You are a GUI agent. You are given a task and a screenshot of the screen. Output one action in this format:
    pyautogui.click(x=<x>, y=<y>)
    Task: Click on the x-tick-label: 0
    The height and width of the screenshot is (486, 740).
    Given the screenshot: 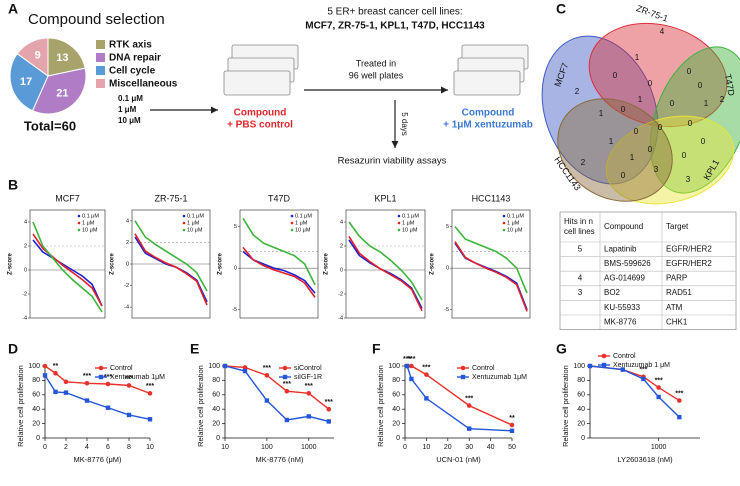 What is the action you would take?
    pyautogui.click(x=45, y=447)
    